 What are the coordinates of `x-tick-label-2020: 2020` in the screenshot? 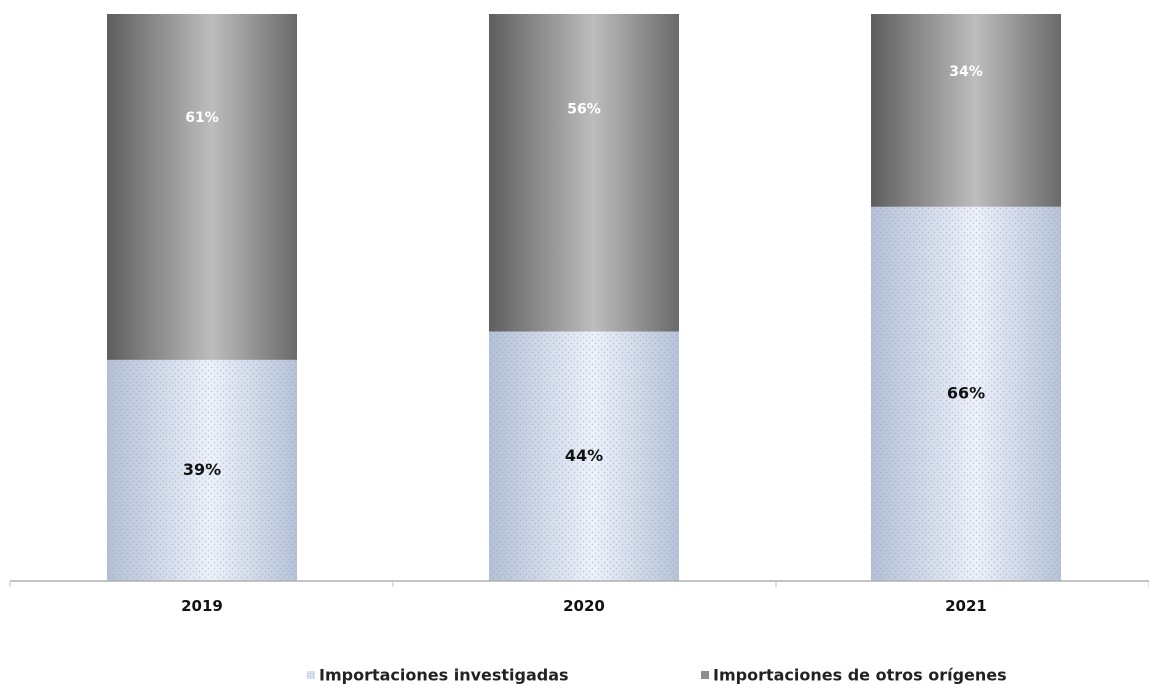 It's located at (584, 606).